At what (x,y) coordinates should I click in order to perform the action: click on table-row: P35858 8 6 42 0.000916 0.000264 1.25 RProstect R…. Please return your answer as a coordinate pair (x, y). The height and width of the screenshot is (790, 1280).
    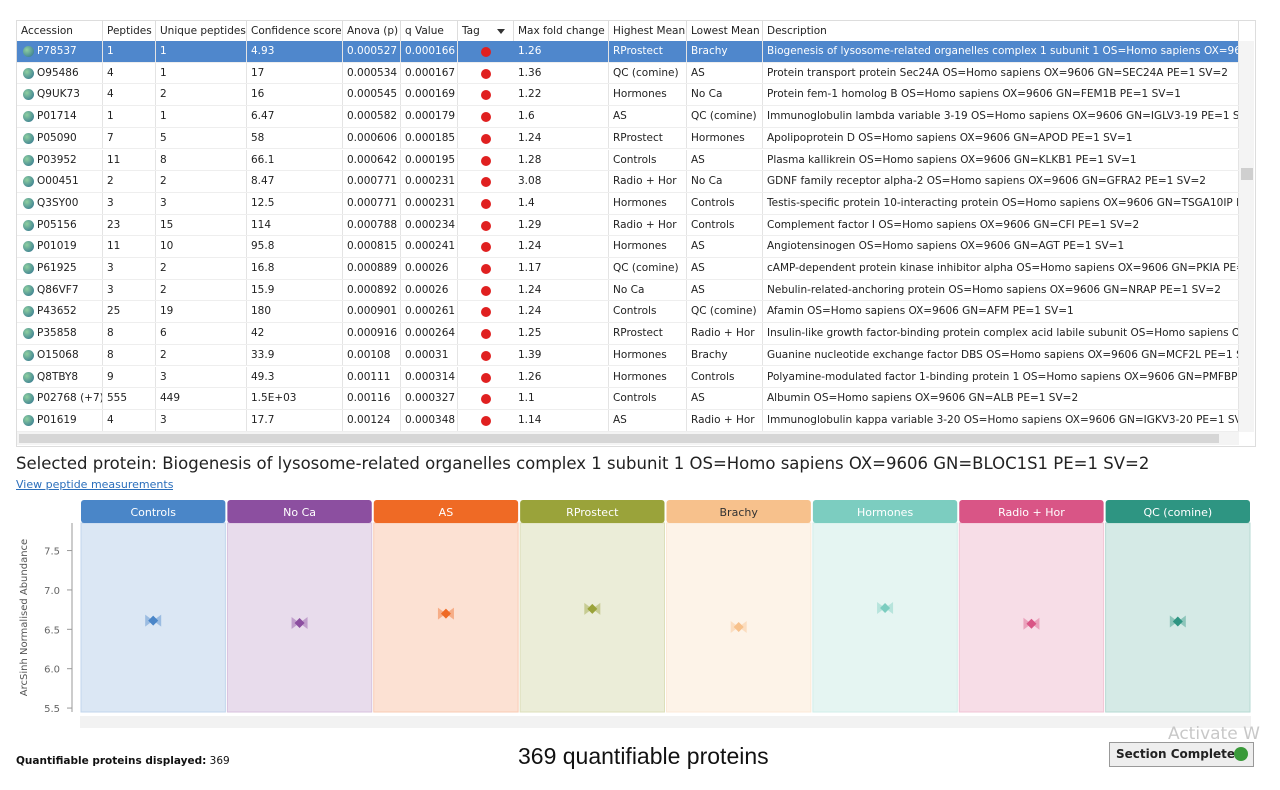
    Looking at the image, I should click on (628, 334).